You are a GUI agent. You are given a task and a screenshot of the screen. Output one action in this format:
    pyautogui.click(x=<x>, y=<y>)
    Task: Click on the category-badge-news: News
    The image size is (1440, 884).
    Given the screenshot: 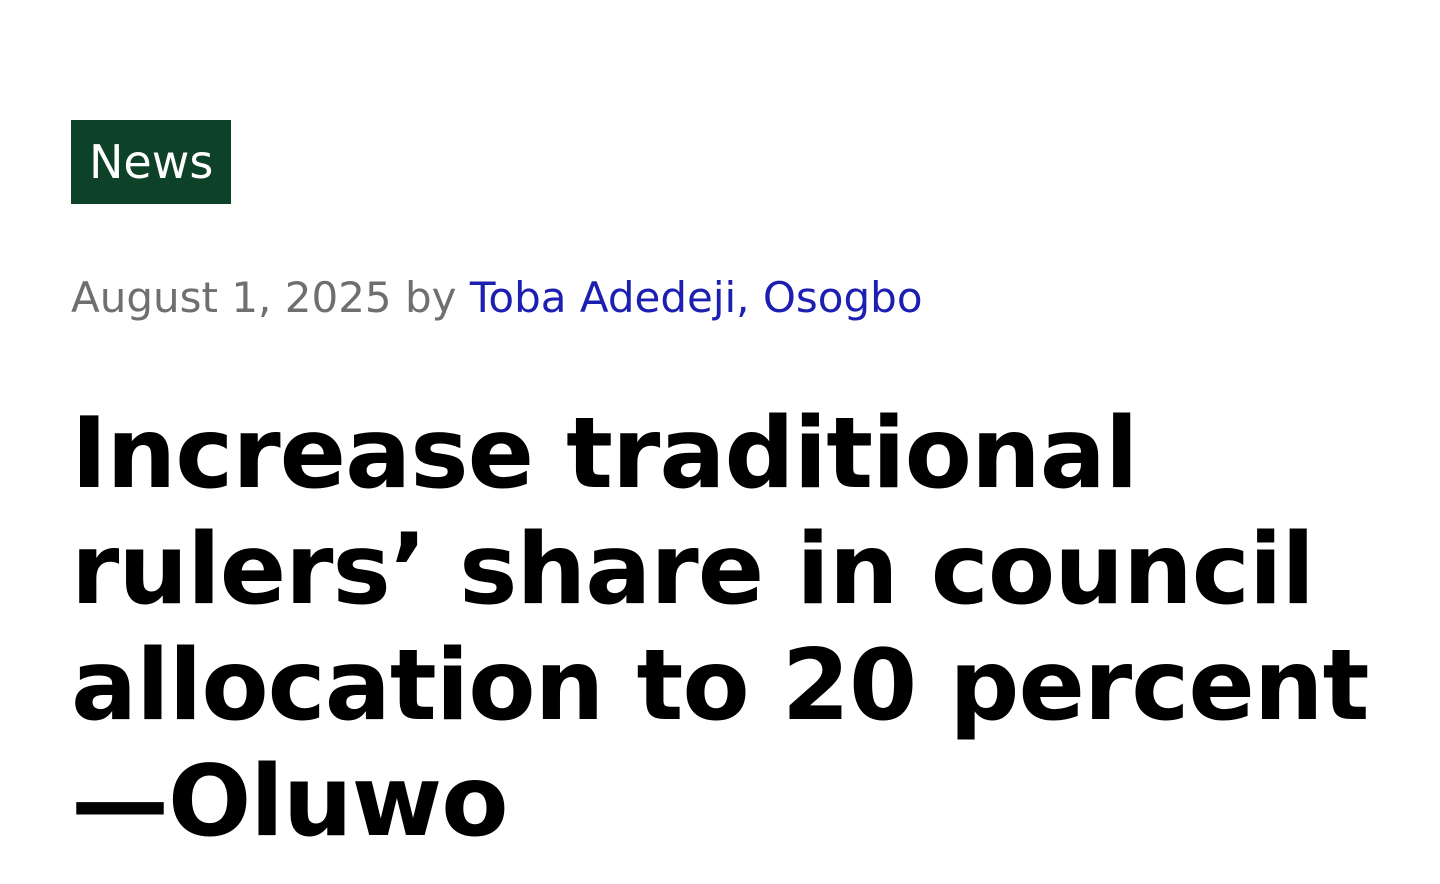 What is the action you would take?
    pyautogui.click(x=151, y=162)
    